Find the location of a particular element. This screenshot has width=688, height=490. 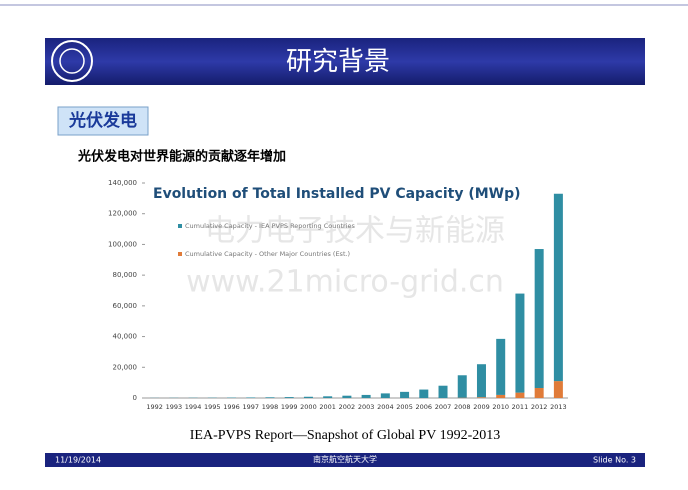

x-tick-label: 1994 is located at coordinates (193, 407).